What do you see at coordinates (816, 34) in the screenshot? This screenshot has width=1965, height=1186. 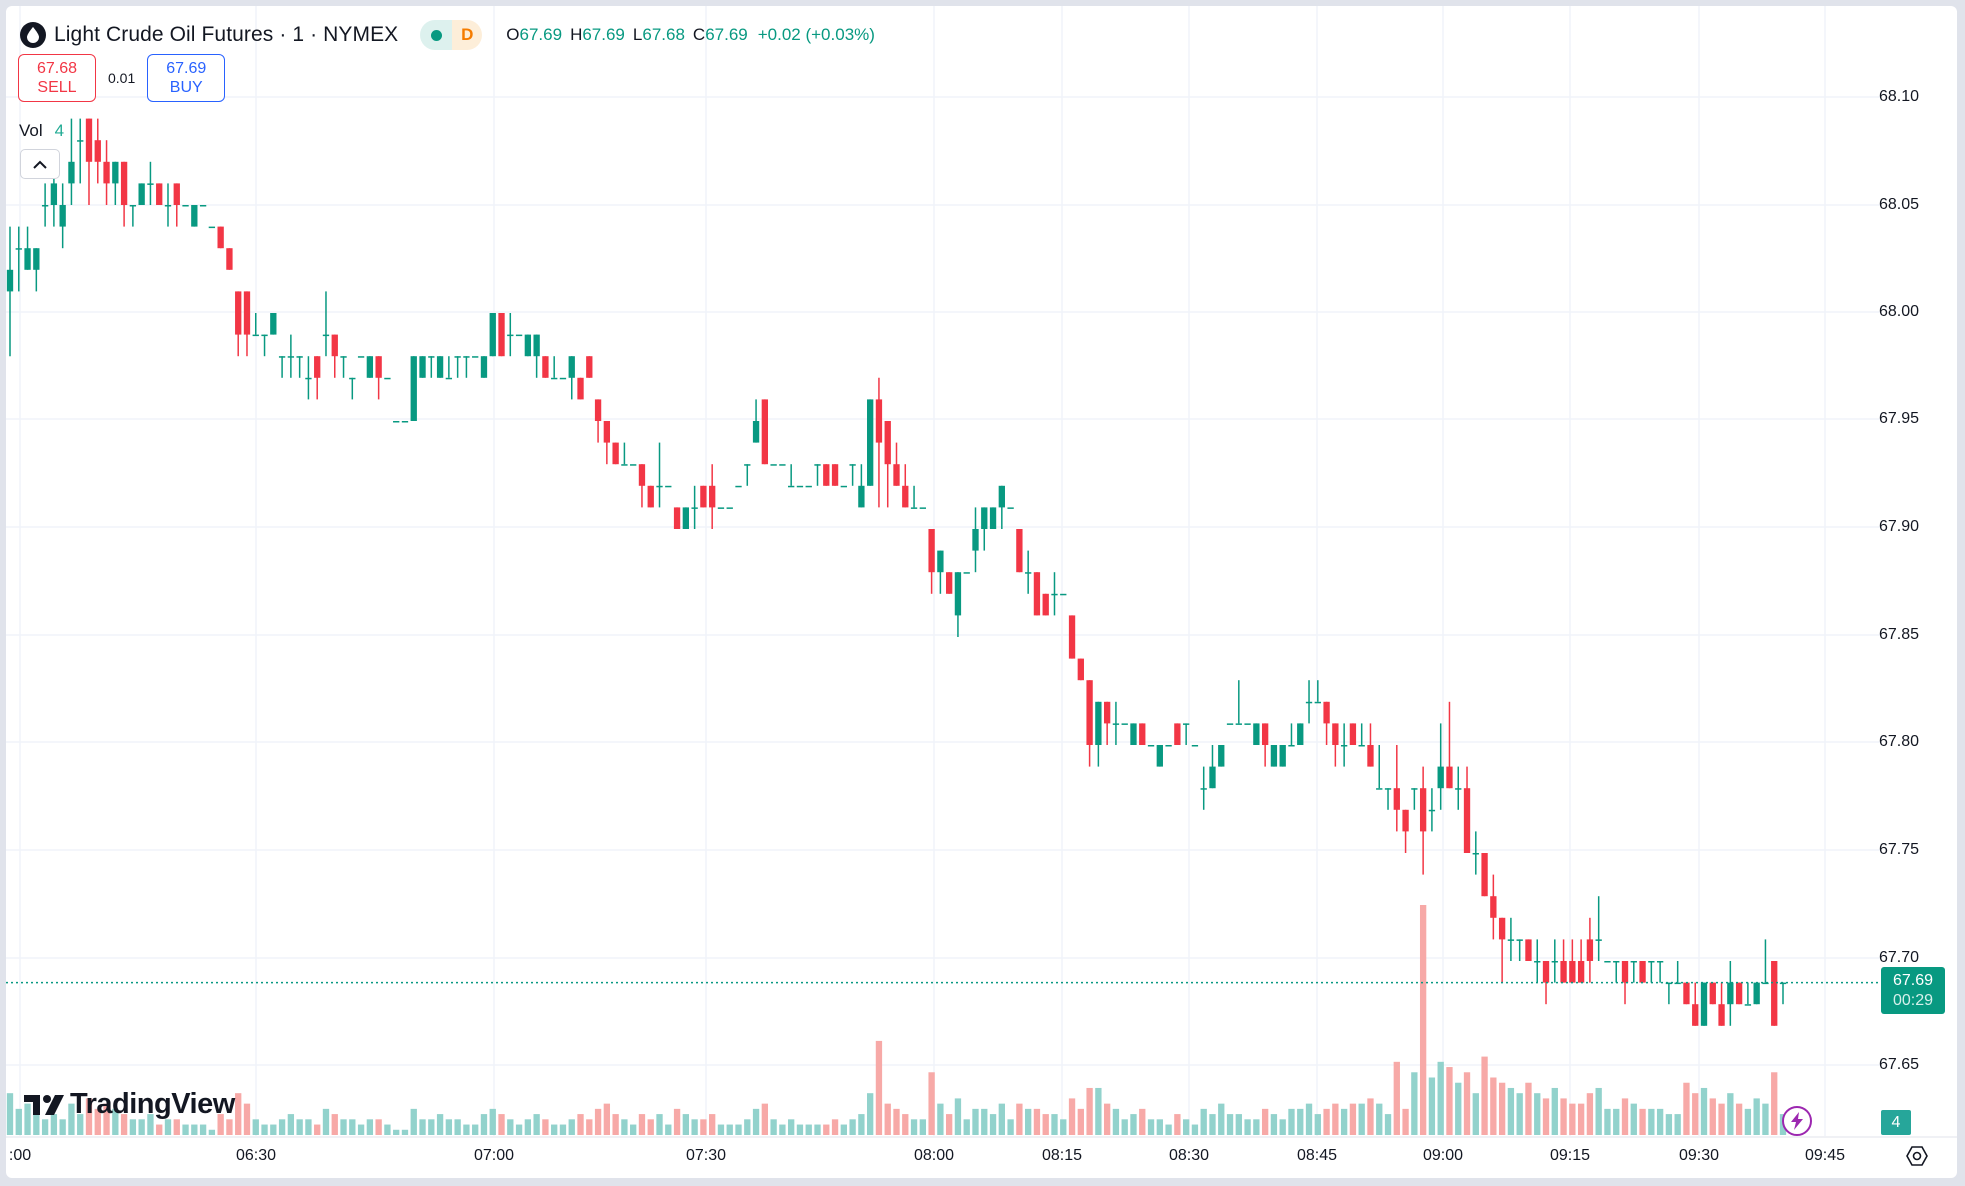 I see `change-value: +0.02 (+0.03%)` at bounding box center [816, 34].